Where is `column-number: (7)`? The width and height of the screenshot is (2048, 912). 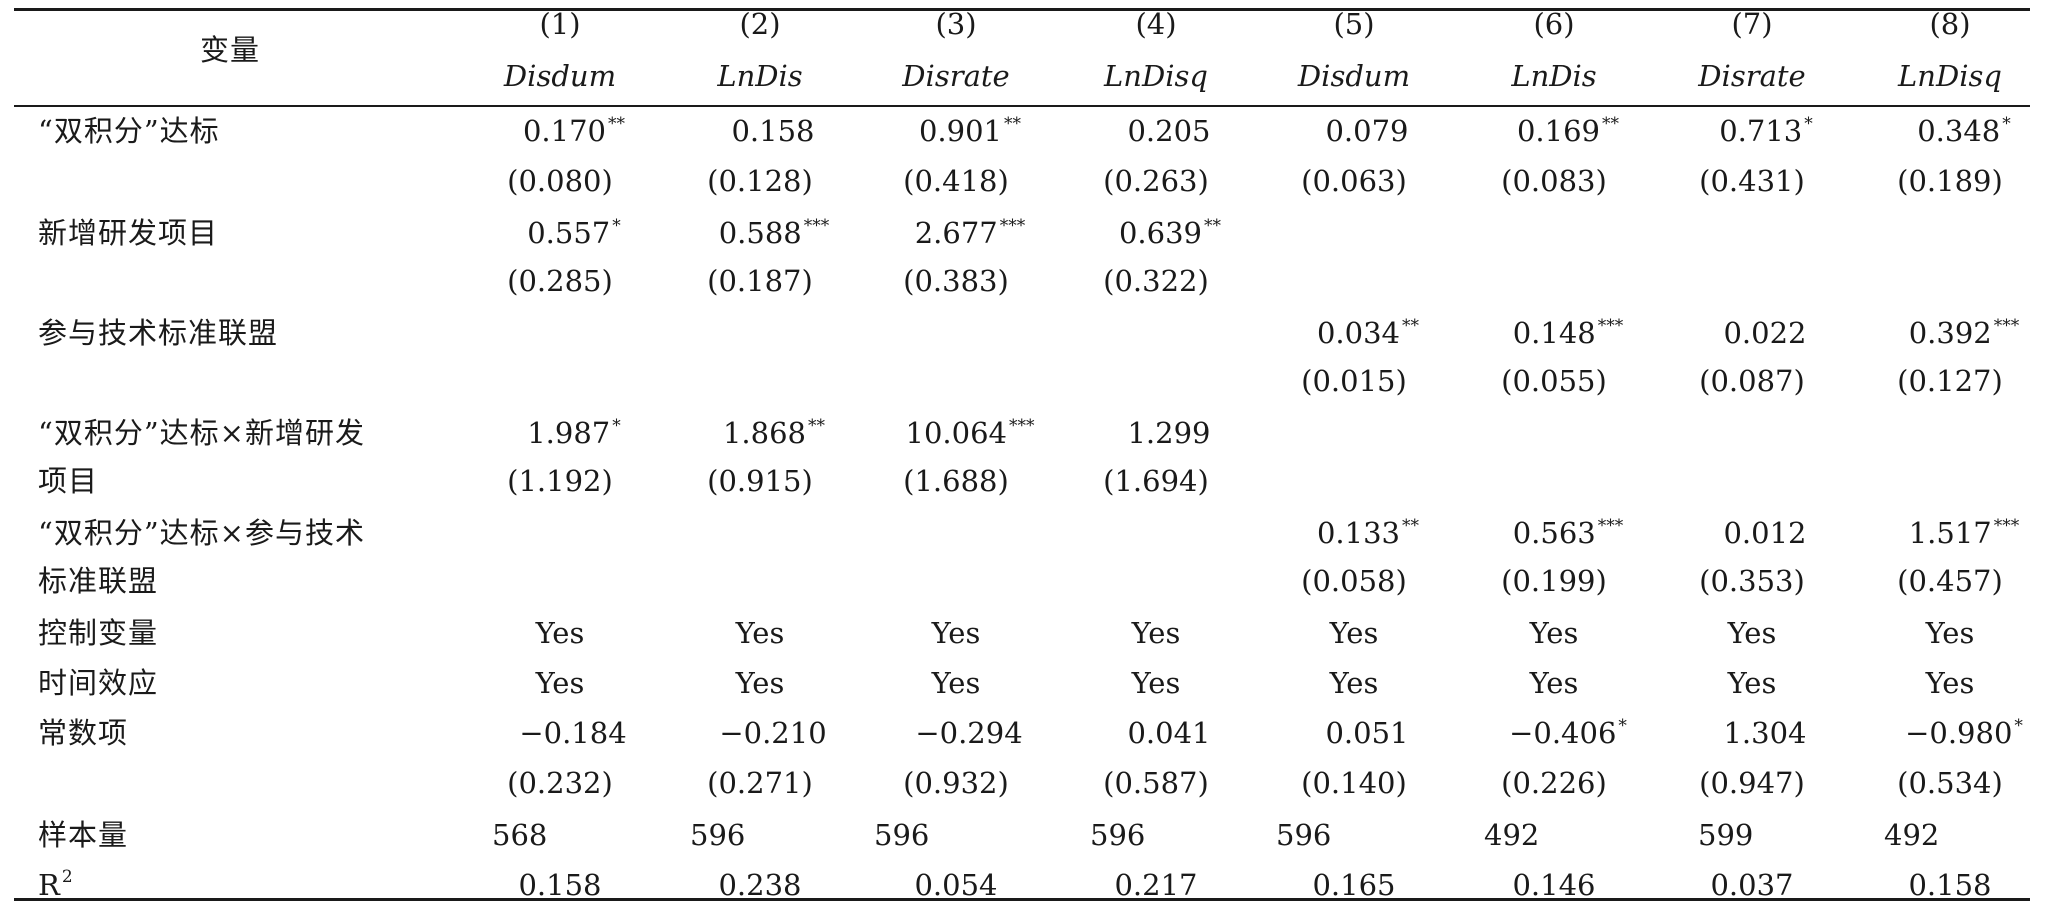 column-number: (7) is located at coordinates (1752, 24).